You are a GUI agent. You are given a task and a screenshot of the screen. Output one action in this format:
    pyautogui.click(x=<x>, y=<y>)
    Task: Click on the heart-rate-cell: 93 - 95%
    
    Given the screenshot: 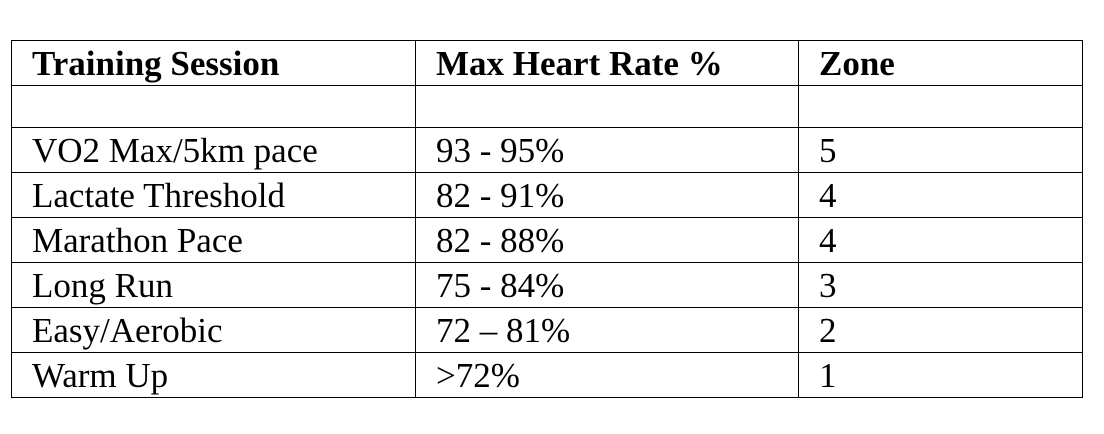 What is the action you would take?
    pyautogui.click(x=607, y=150)
    